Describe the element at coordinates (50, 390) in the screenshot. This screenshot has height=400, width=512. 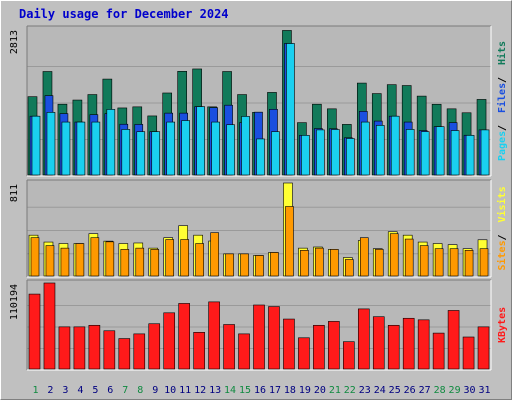
I see `x-tick-label: 2` at that location.